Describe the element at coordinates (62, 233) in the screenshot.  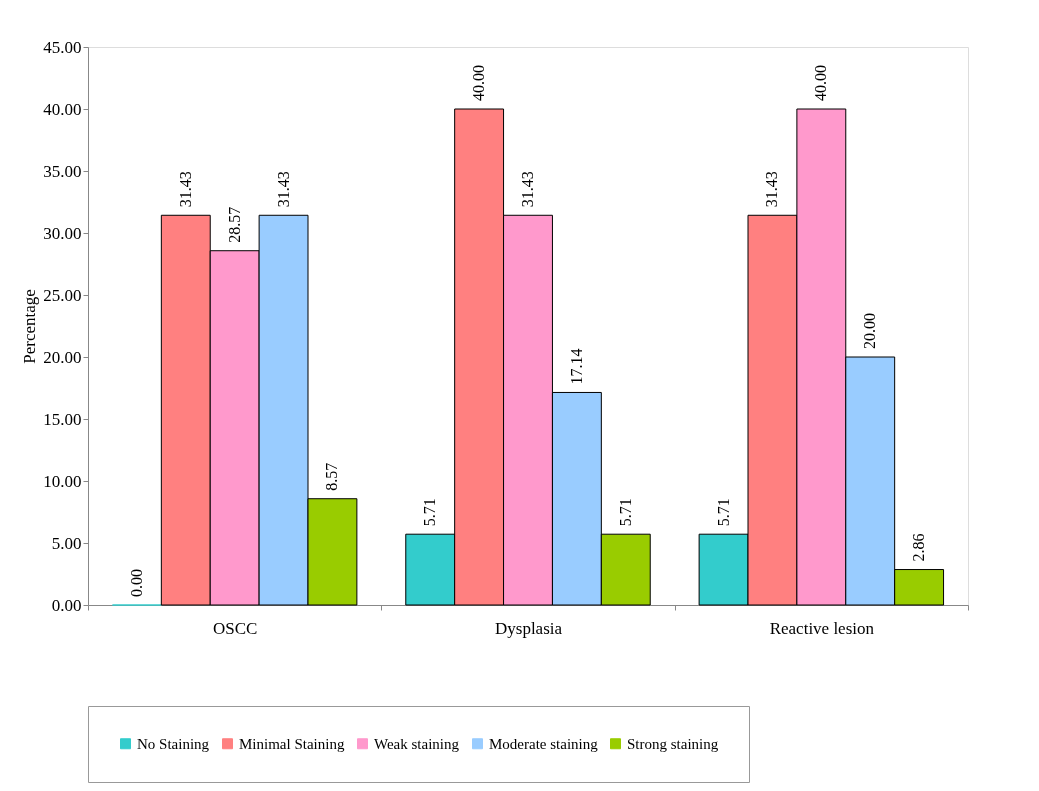
I see `y-tick-label: 30.00` at that location.